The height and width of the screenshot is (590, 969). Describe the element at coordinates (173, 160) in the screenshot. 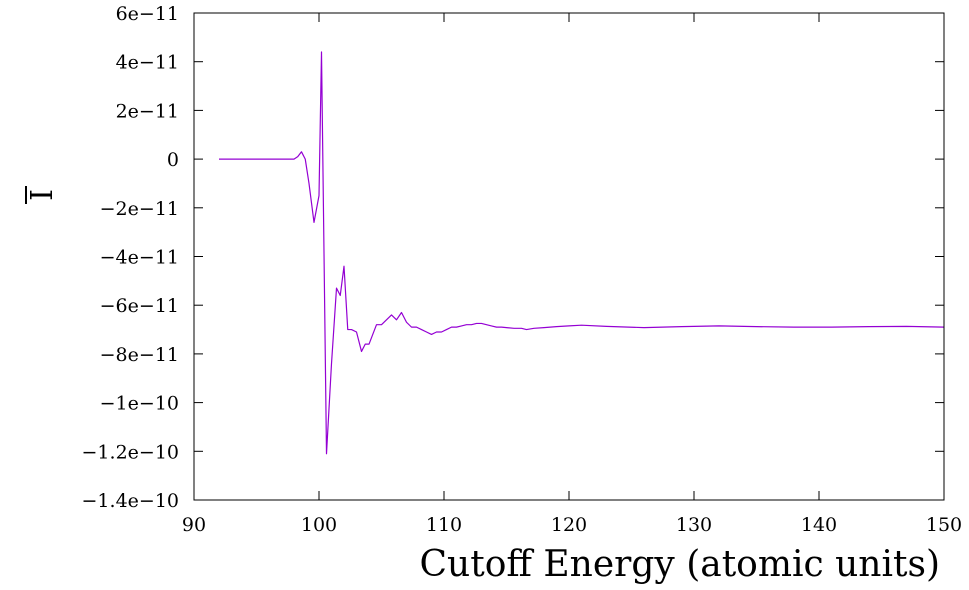

I see `y-tick-label: 0` at that location.